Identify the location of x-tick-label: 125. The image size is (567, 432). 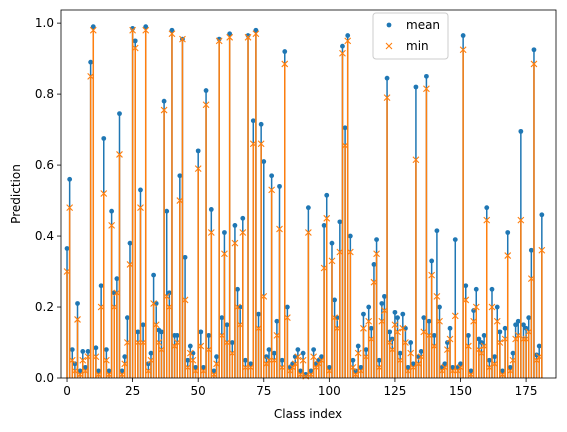
(394, 391).